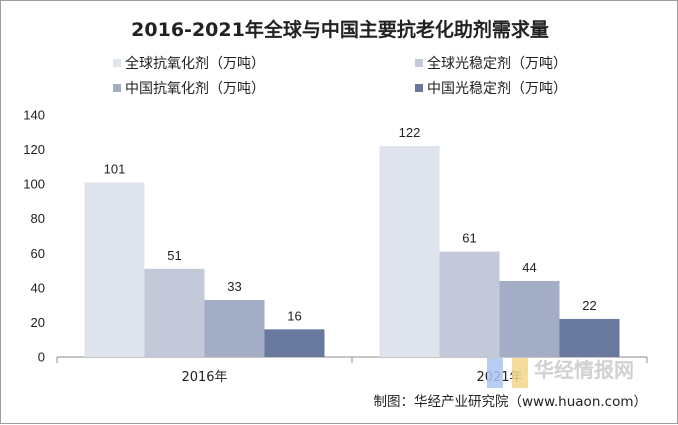 The height and width of the screenshot is (425, 678). What do you see at coordinates (495, 373) in the screenshot?
I see `watermark-logo-blue` at bounding box center [495, 373].